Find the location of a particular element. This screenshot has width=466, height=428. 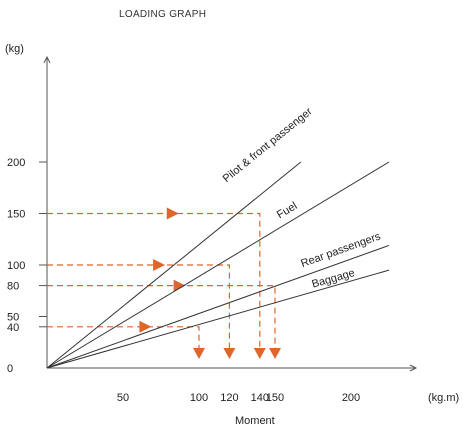

y-tick-label: 80 is located at coordinates (13, 287).